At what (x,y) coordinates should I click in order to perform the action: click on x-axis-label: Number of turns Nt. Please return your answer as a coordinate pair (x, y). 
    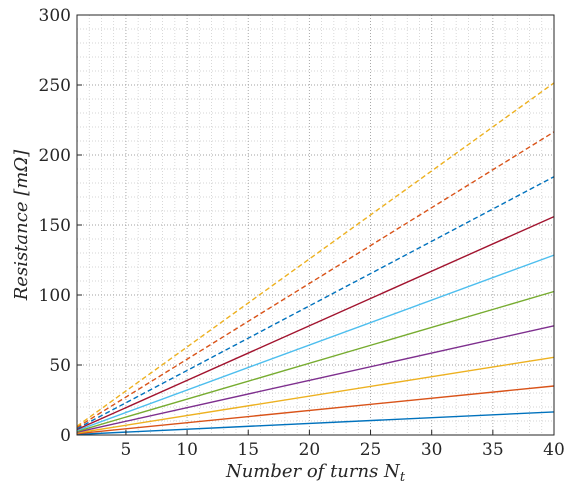
    Looking at the image, I should click on (315, 473).